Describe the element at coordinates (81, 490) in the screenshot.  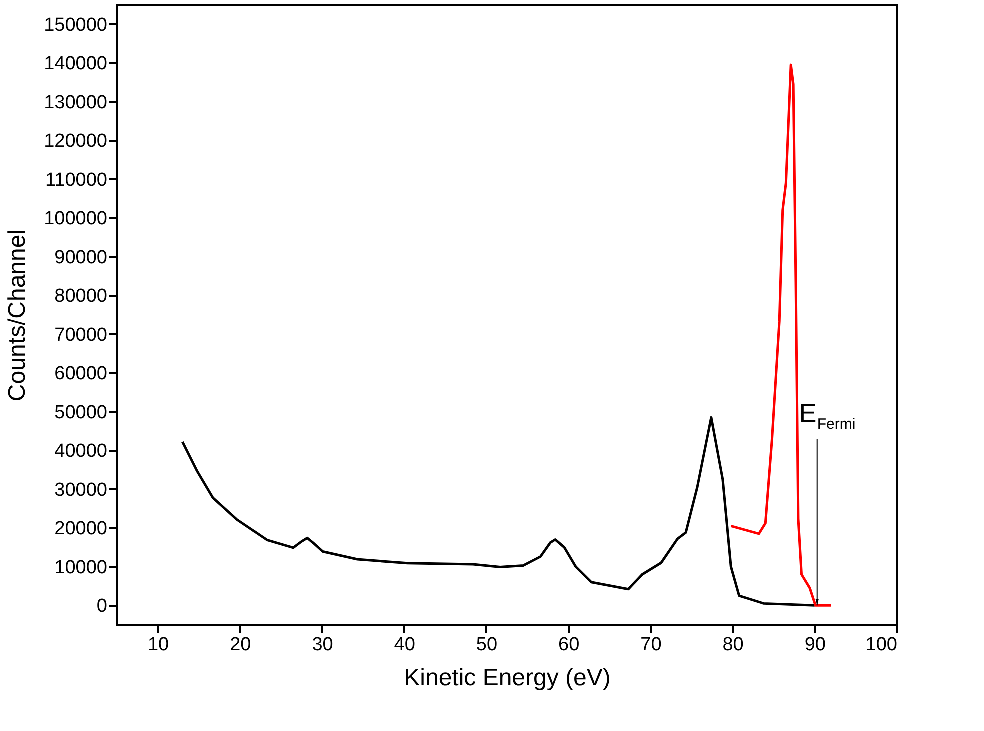
I see `y-tick-label: 30000` at that location.